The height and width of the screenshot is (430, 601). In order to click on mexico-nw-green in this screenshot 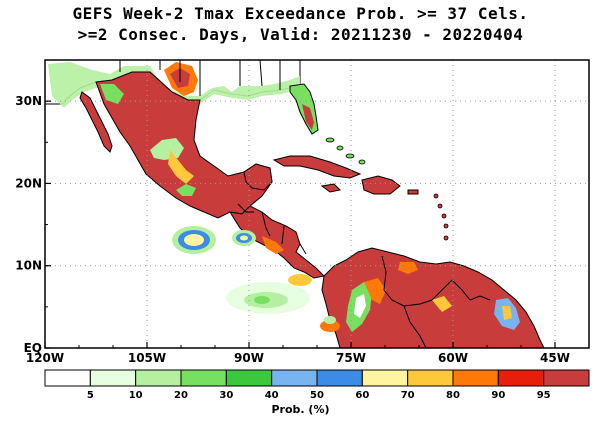, I will do `click(112, 94)`.